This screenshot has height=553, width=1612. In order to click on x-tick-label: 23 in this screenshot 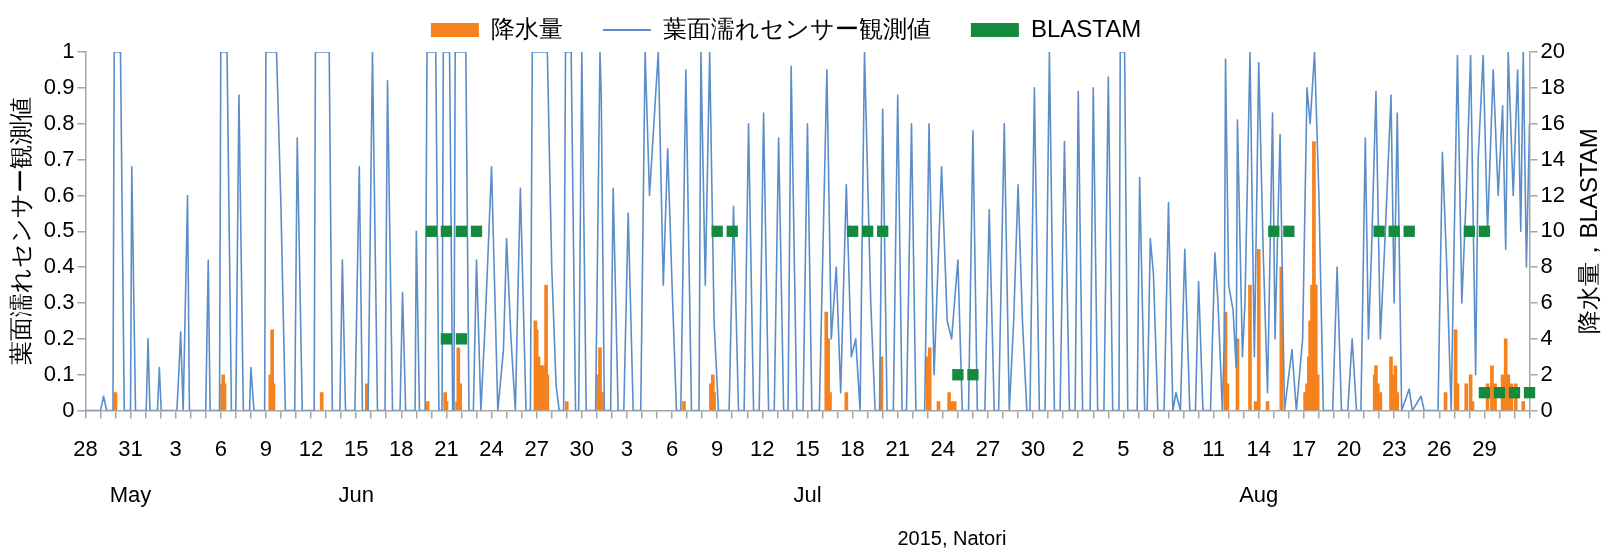, I will do `click(1394, 448)`.